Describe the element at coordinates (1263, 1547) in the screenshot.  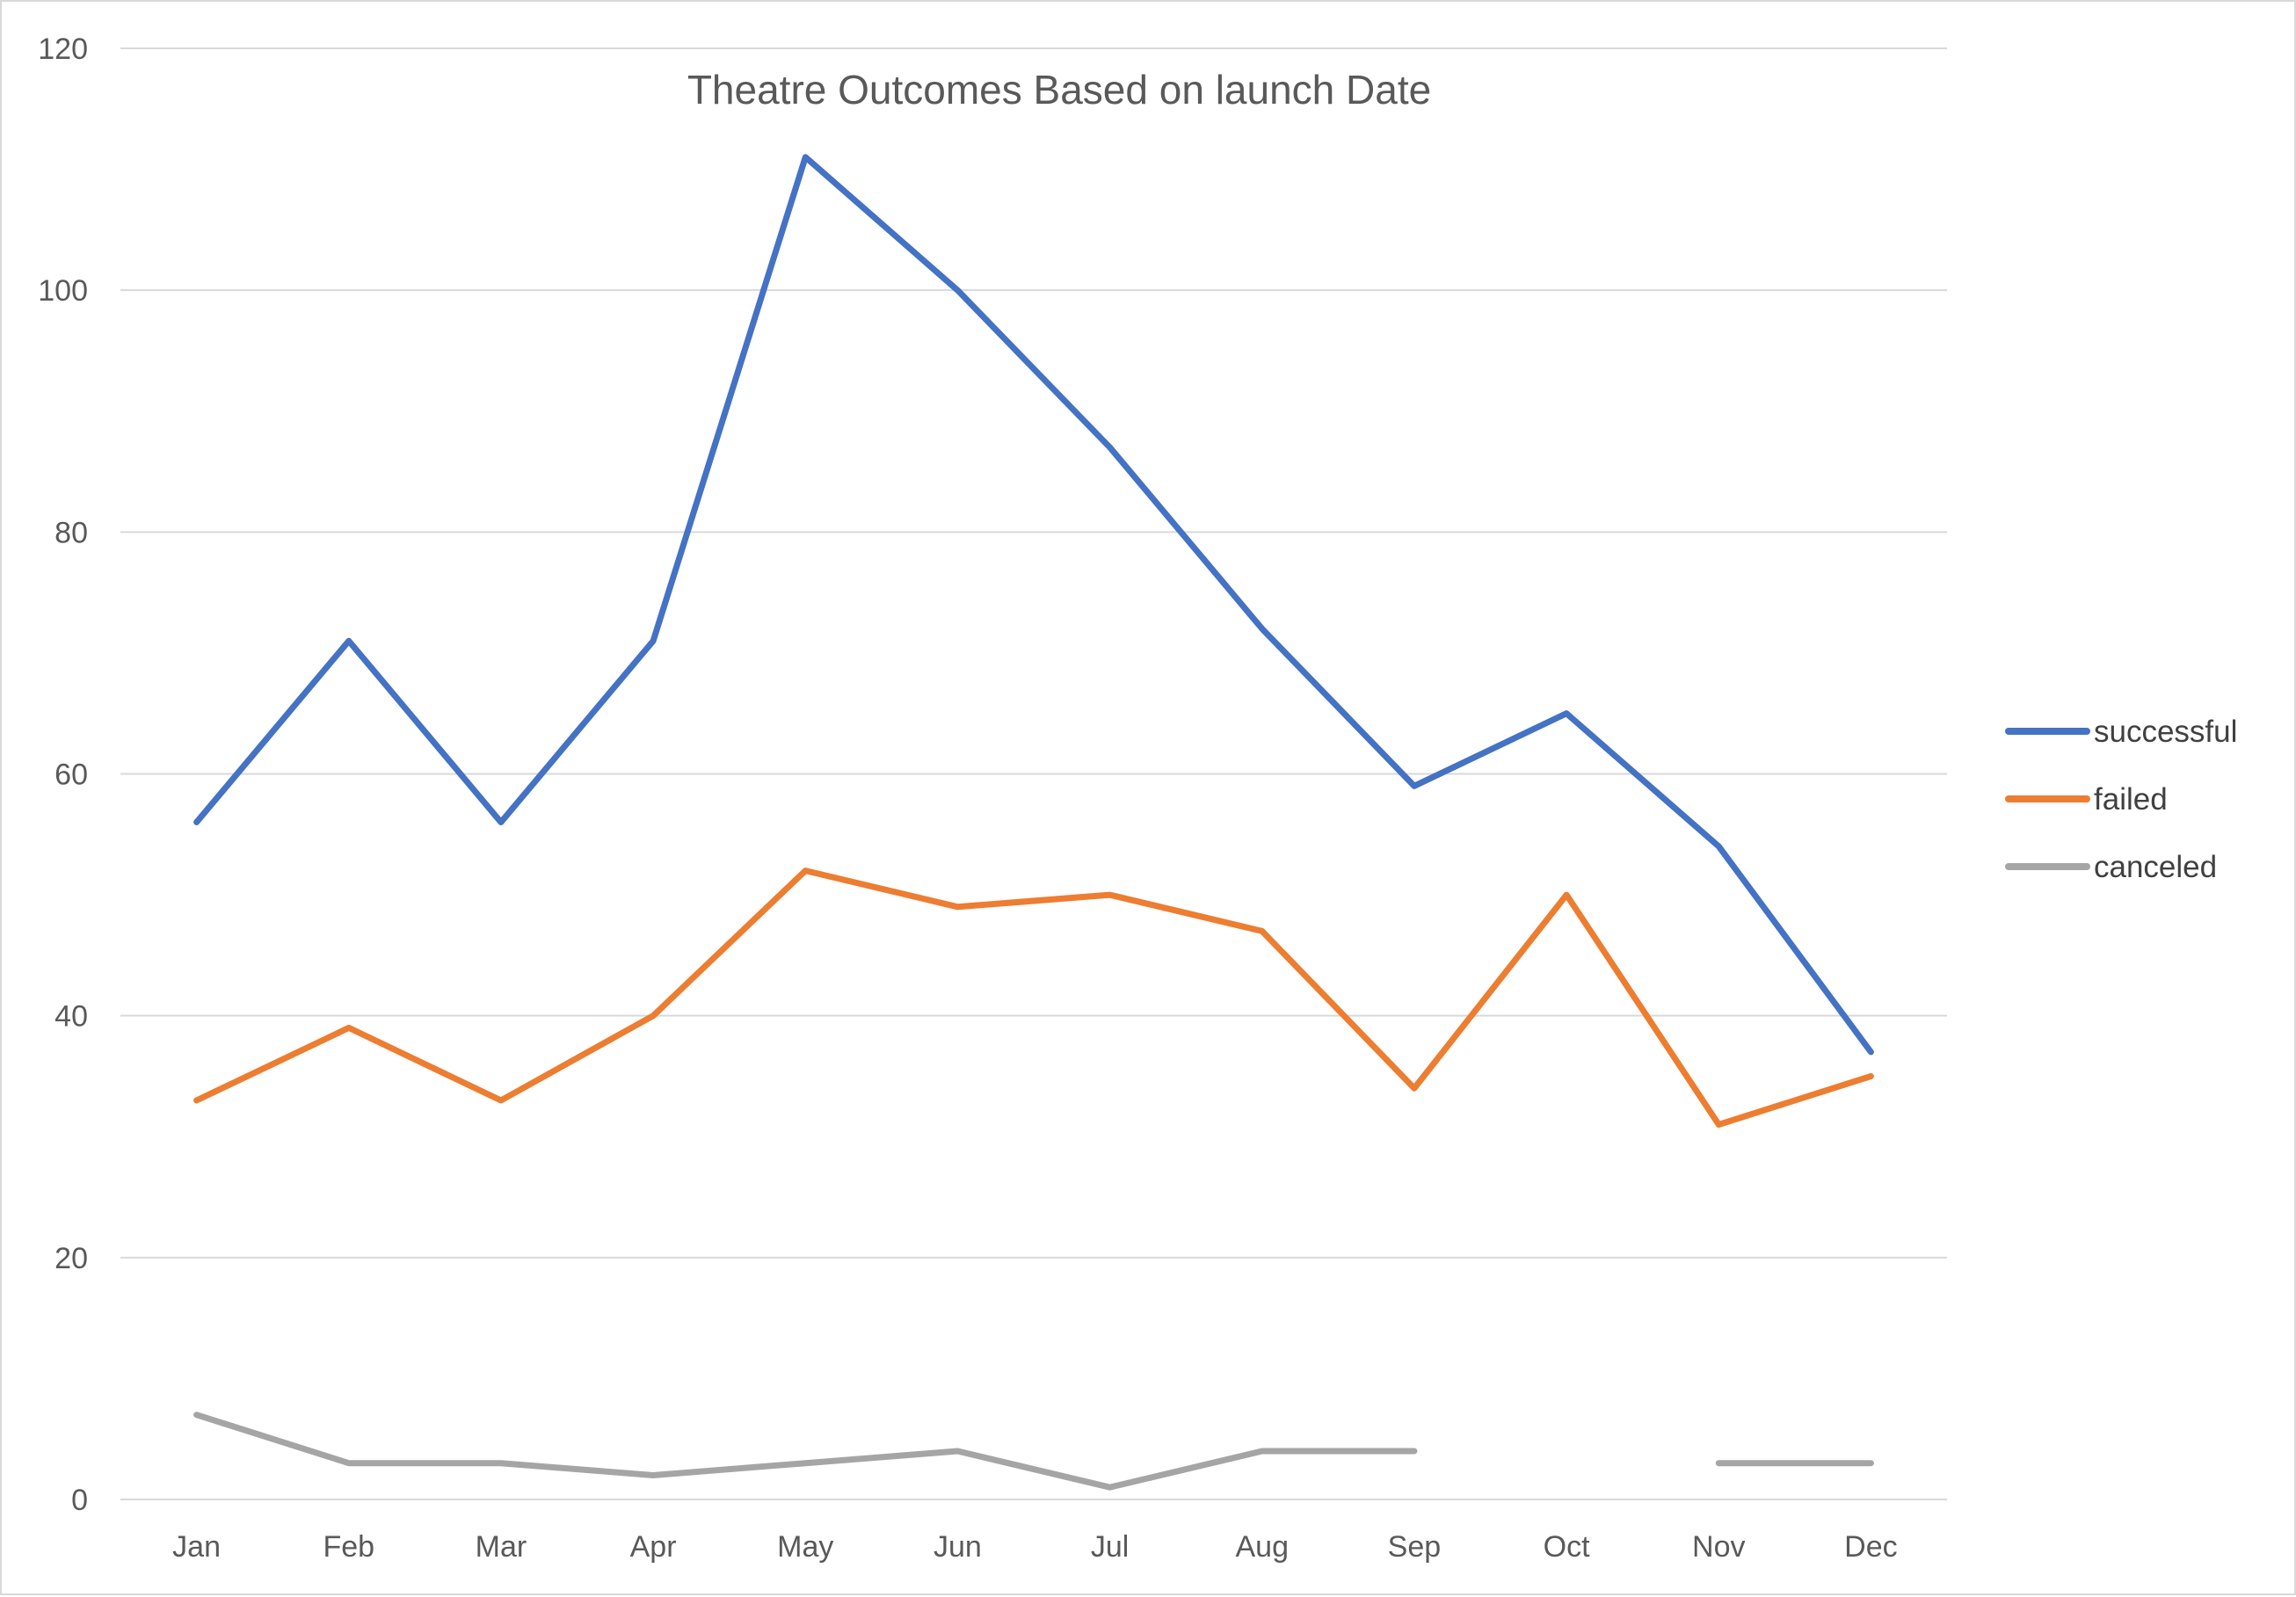
I see `x-tick-label: Aug` at that location.